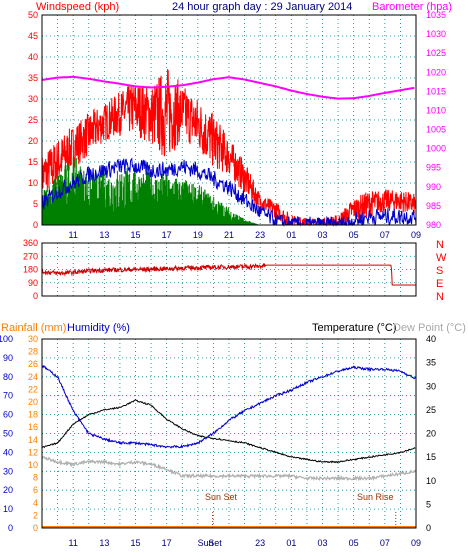 The width and height of the screenshot is (468, 560). Describe the element at coordinates (431, 339) in the screenshot. I see `temperature-tick-label: 40` at that location.